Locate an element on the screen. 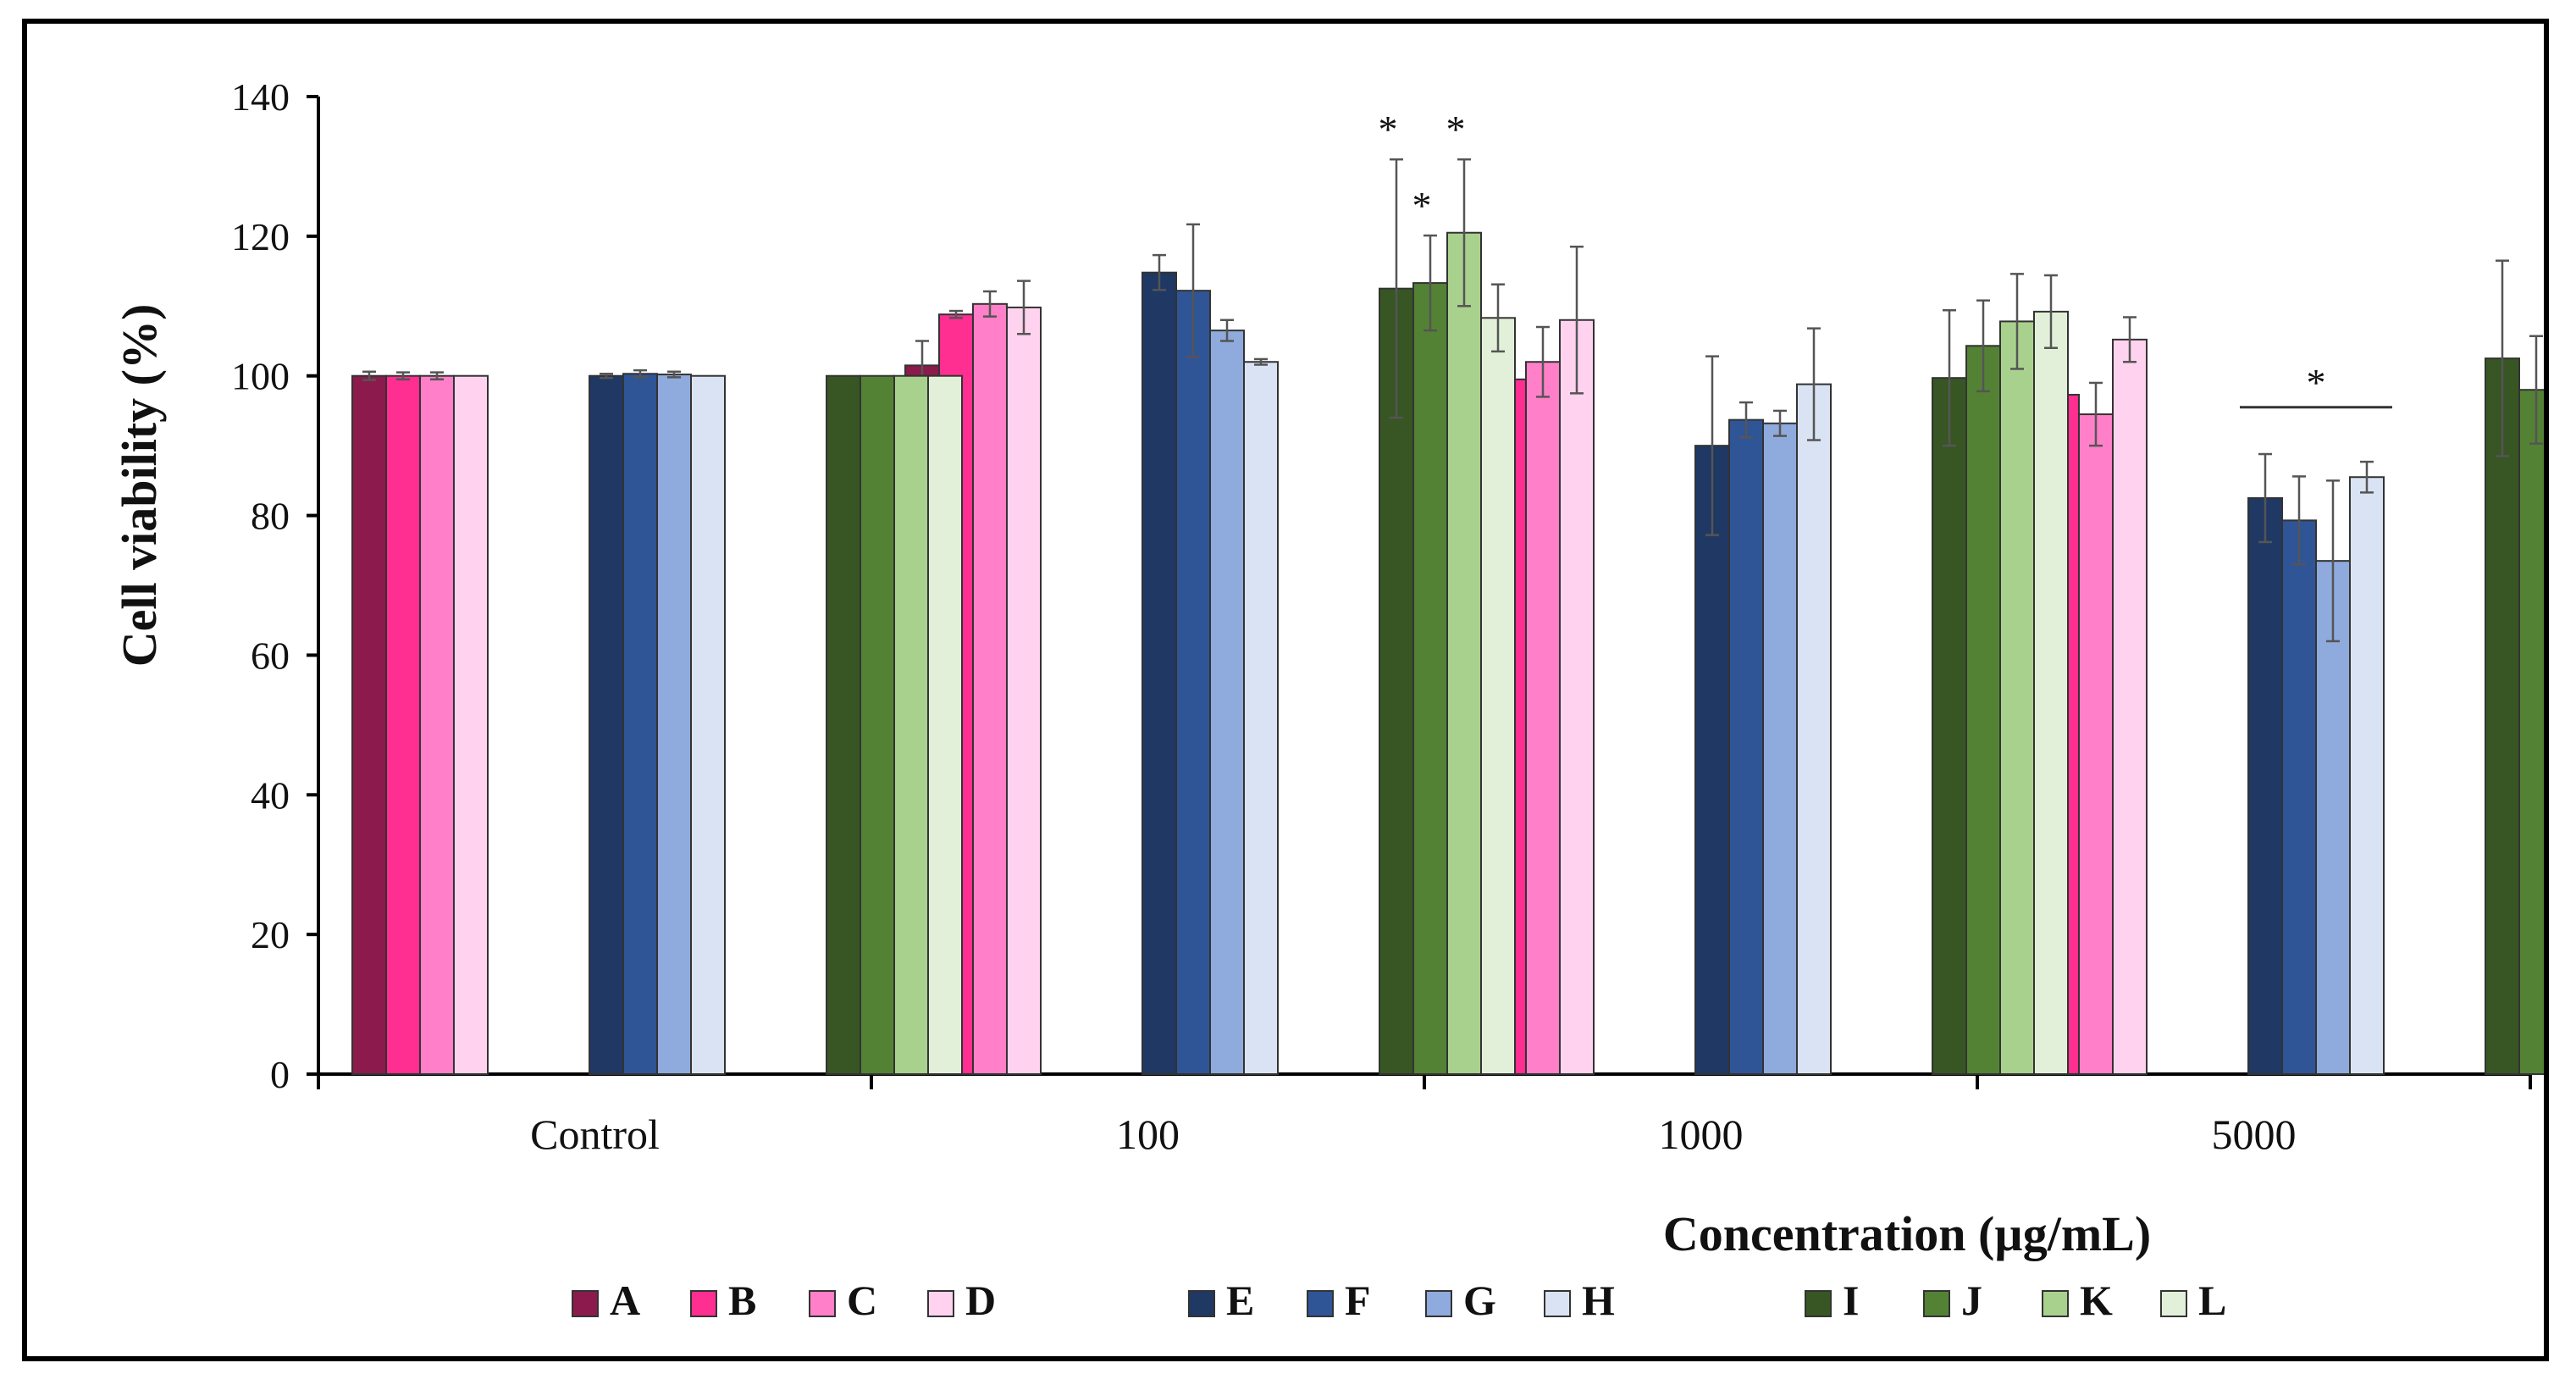 Image resolution: width=2576 pixels, height=1385 pixels. legend-swatch-K is located at coordinates (2055, 1303).